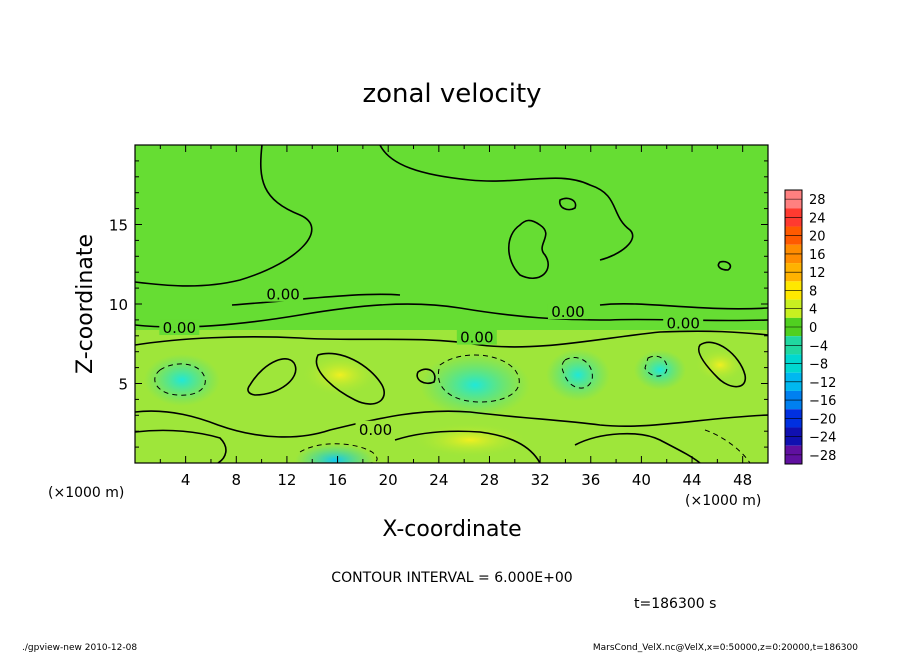 The height and width of the screenshot is (659, 904). What do you see at coordinates (822, 419) in the screenshot?
I see `colorbar-label: −20` at bounding box center [822, 419].